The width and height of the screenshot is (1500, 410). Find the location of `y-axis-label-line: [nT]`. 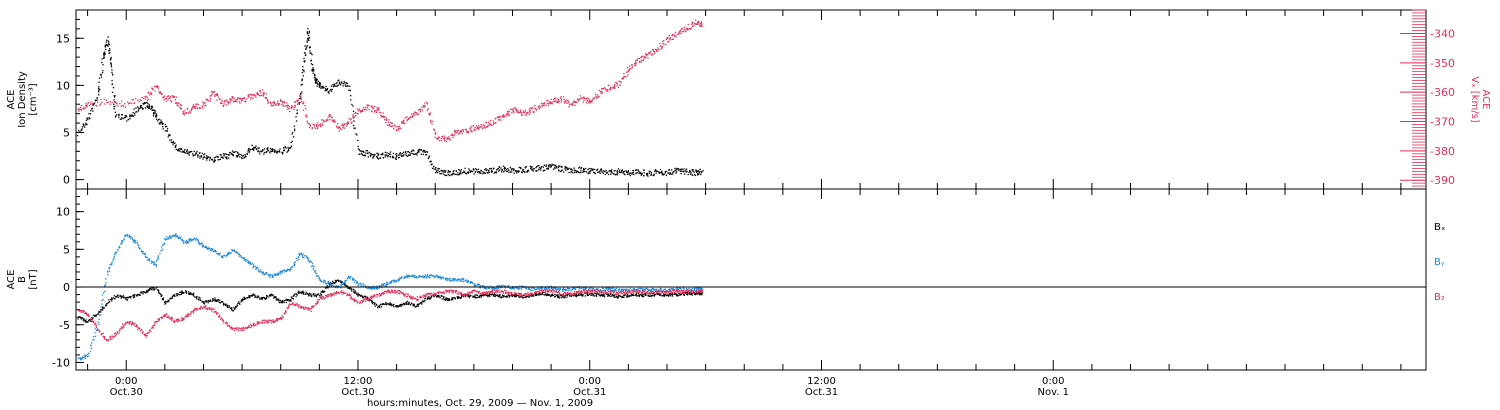

y-axis-label-line: [nT] is located at coordinates (33, 279).